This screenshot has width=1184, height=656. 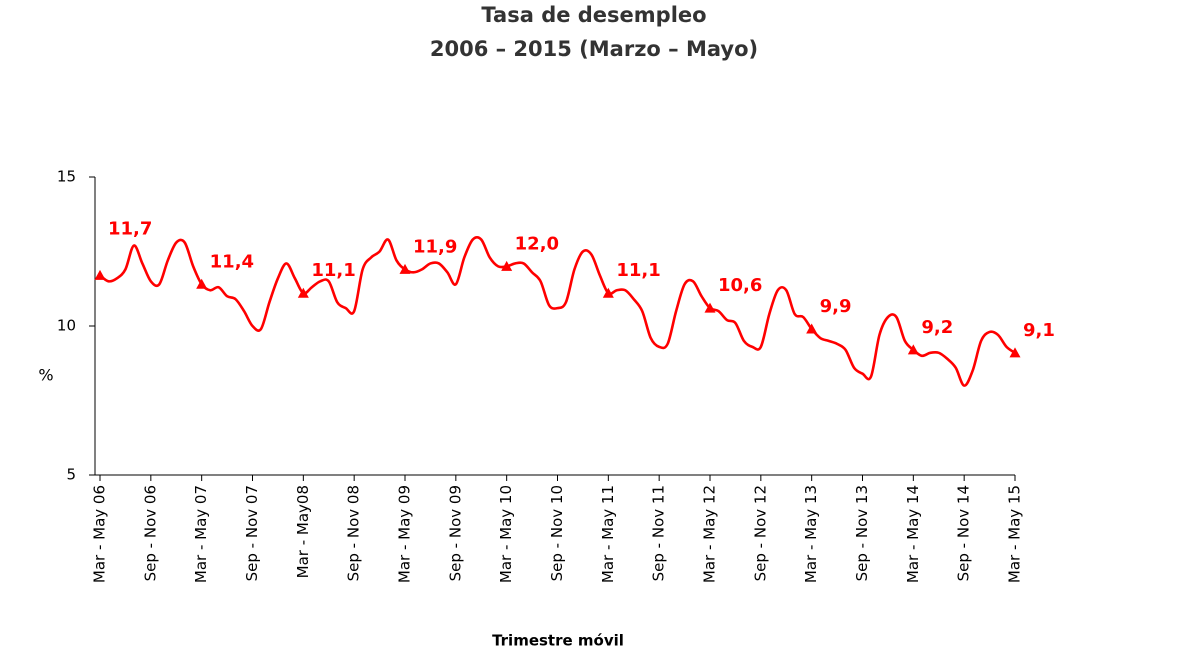 What do you see at coordinates (100, 534) in the screenshot?
I see `x-tick-label: Mar - May 06` at bounding box center [100, 534].